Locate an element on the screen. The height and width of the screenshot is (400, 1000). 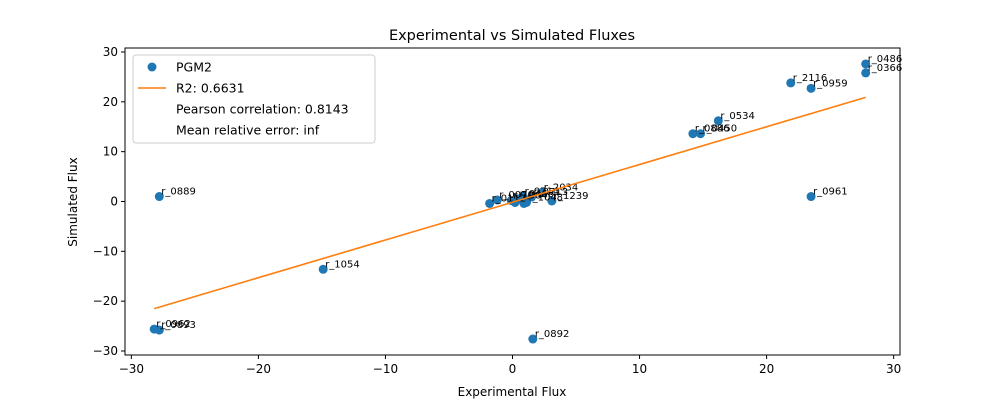
x-tick-label: 10 is located at coordinates (639, 369).